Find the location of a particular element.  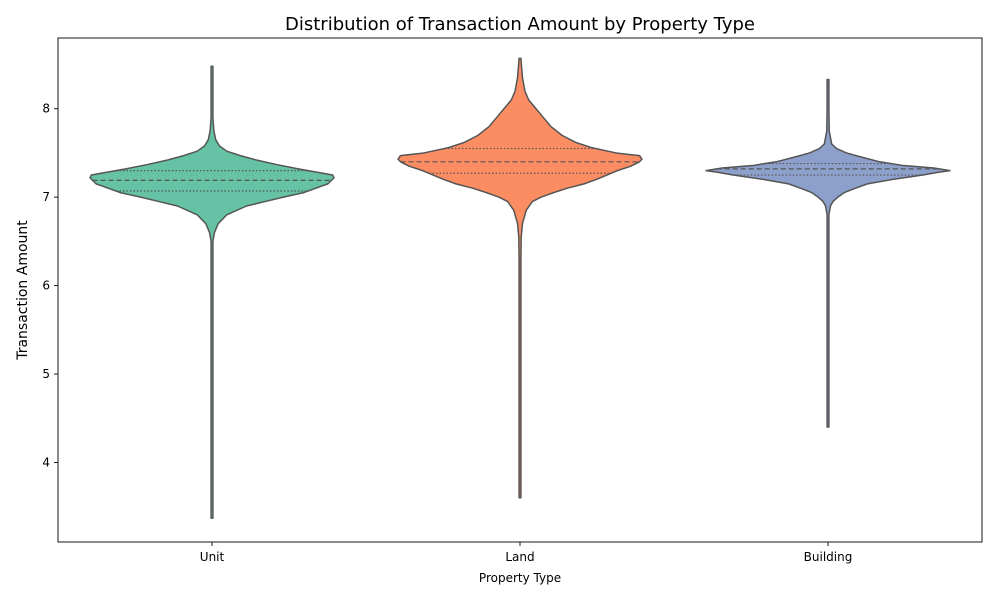

violin-building is located at coordinates (828, 253).